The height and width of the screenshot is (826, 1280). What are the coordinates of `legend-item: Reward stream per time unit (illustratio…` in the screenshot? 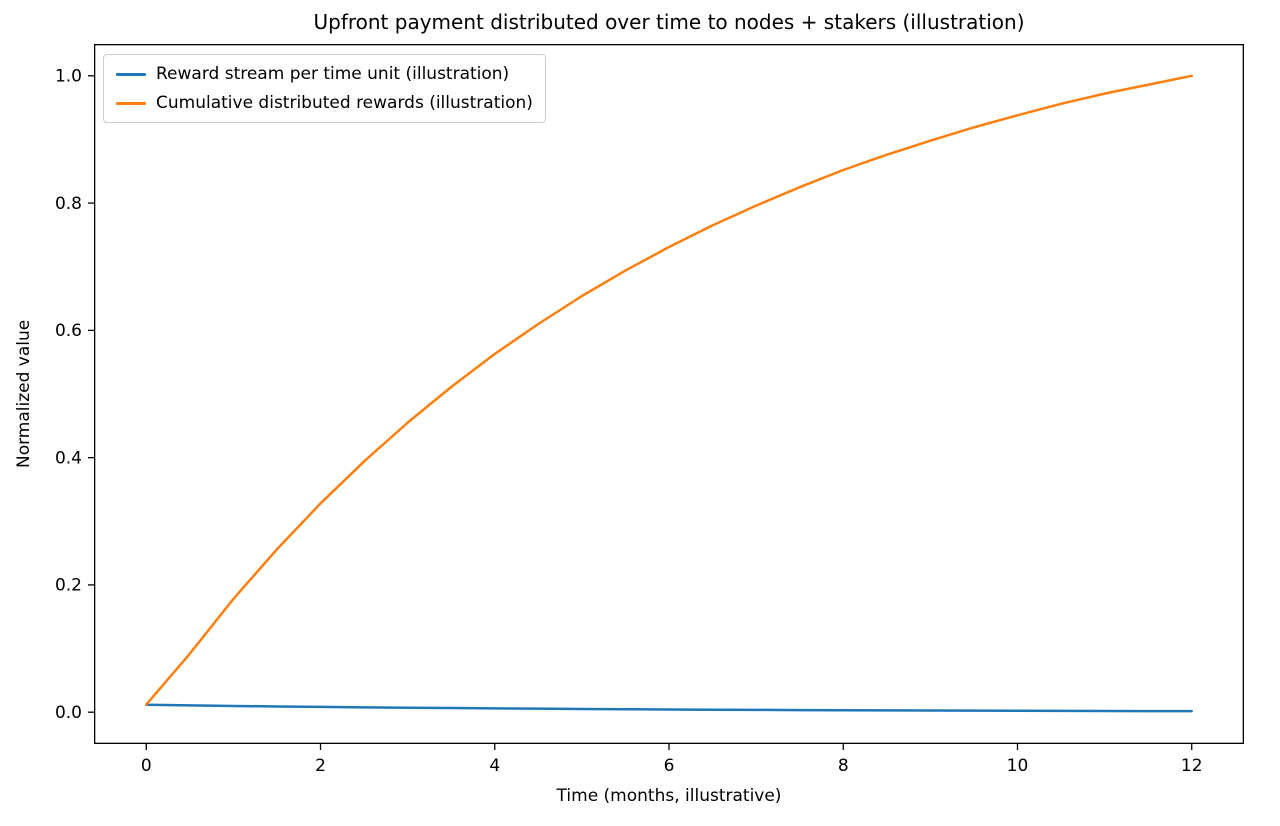 It's located at (324, 74).